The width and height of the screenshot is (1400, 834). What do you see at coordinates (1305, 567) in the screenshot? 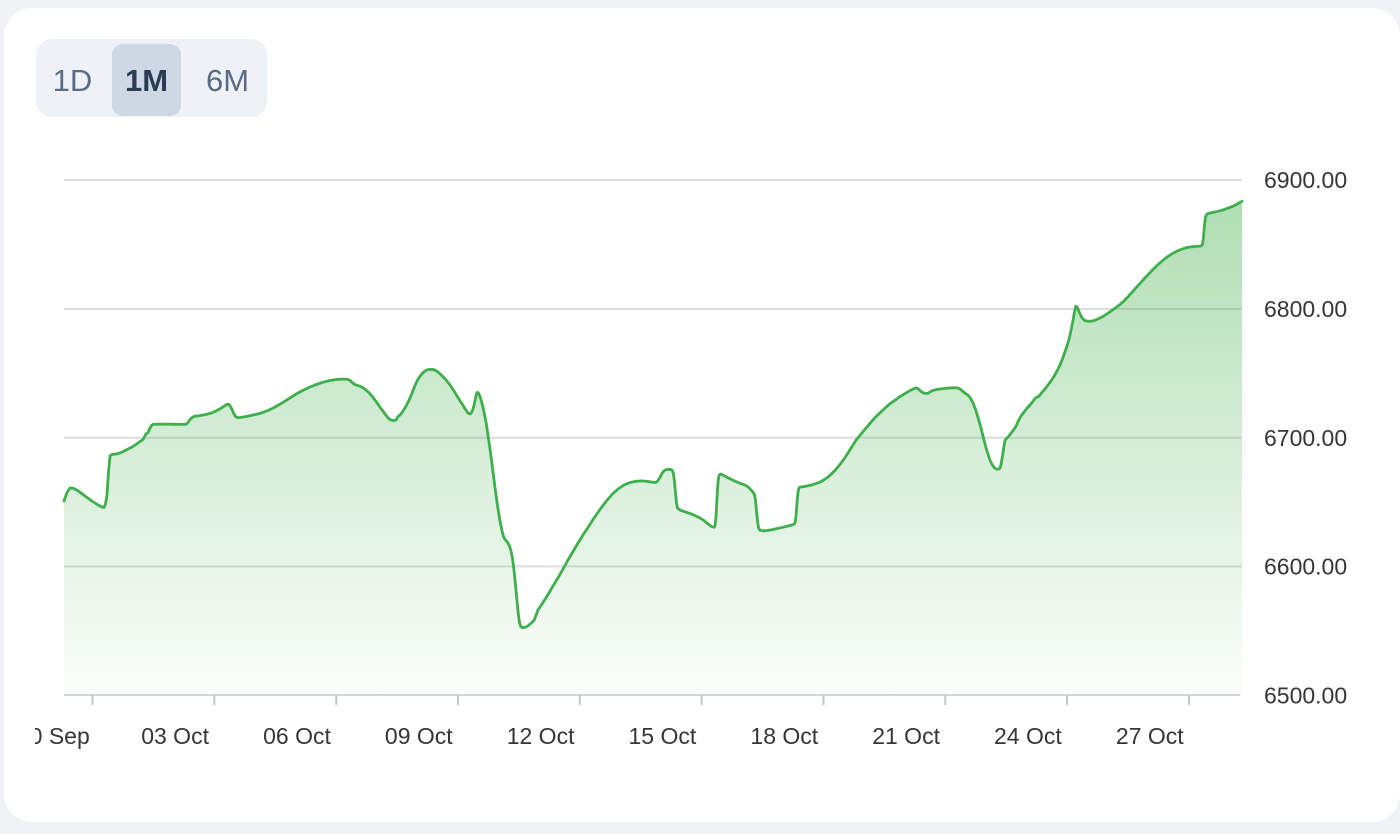
I see `svg-text: 6600.00` at bounding box center [1305, 567].